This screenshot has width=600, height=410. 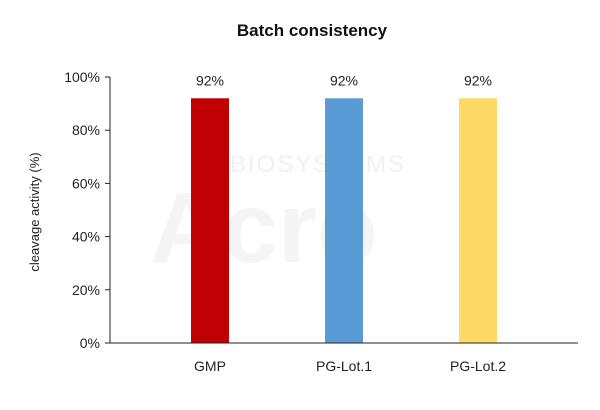 What do you see at coordinates (210, 220) in the screenshot?
I see `bar-gmp` at bounding box center [210, 220].